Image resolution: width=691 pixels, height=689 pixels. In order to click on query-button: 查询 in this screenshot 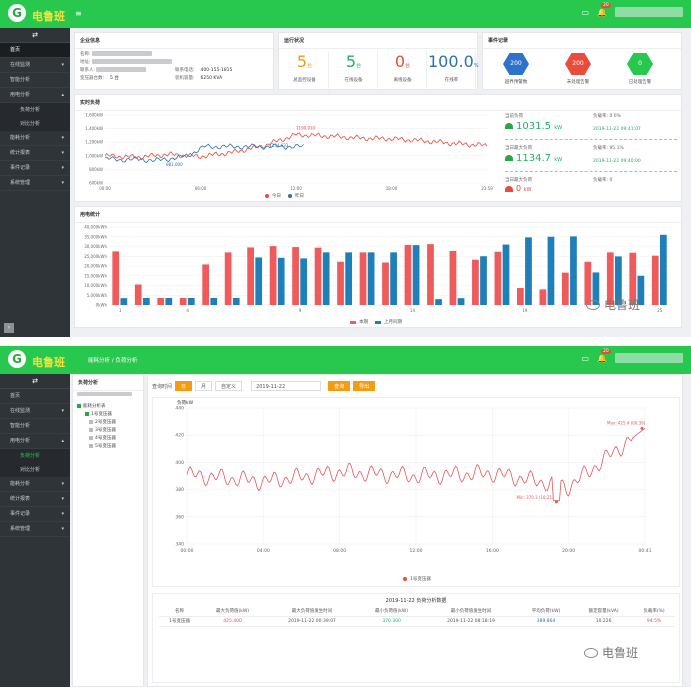, I will do `click(339, 386)`.